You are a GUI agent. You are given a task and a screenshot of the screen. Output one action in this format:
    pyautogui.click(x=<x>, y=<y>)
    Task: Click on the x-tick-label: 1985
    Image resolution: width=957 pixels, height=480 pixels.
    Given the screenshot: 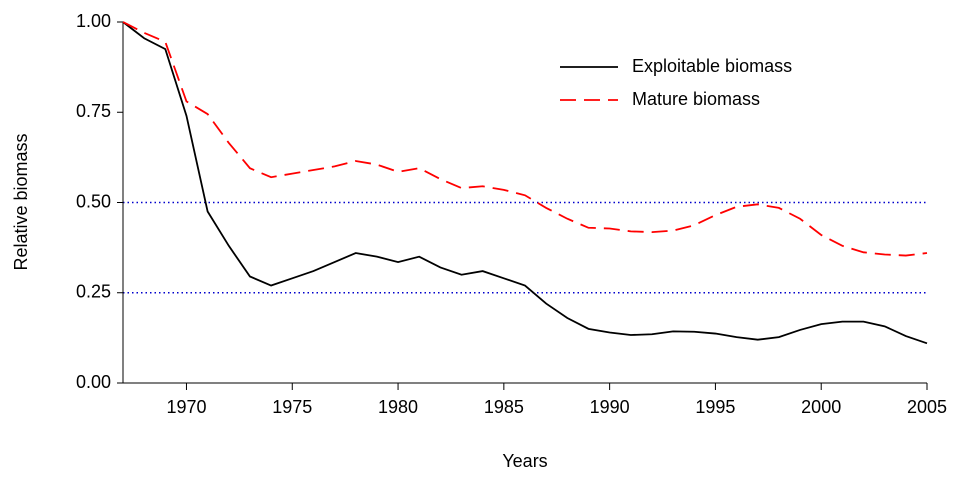 What is the action you would take?
    pyautogui.click(x=504, y=407)
    